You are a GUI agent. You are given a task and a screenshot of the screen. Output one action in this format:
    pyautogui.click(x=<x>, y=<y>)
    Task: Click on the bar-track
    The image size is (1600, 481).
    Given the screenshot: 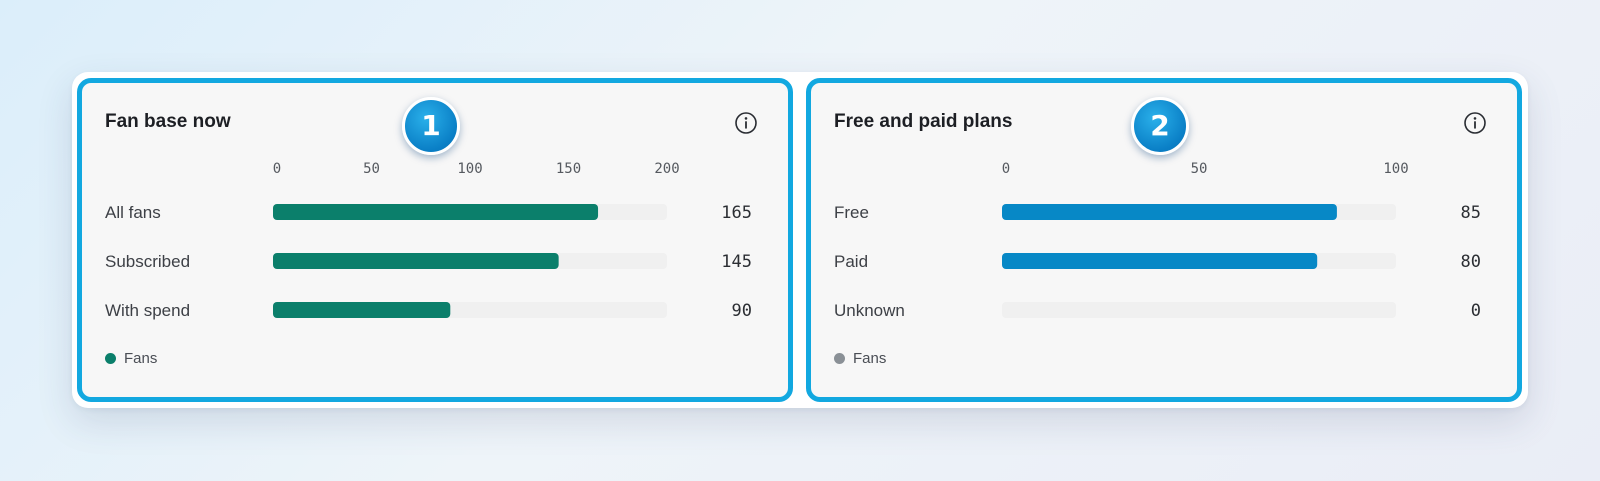 What is the action you would take?
    pyautogui.click(x=1199, y=310)
    